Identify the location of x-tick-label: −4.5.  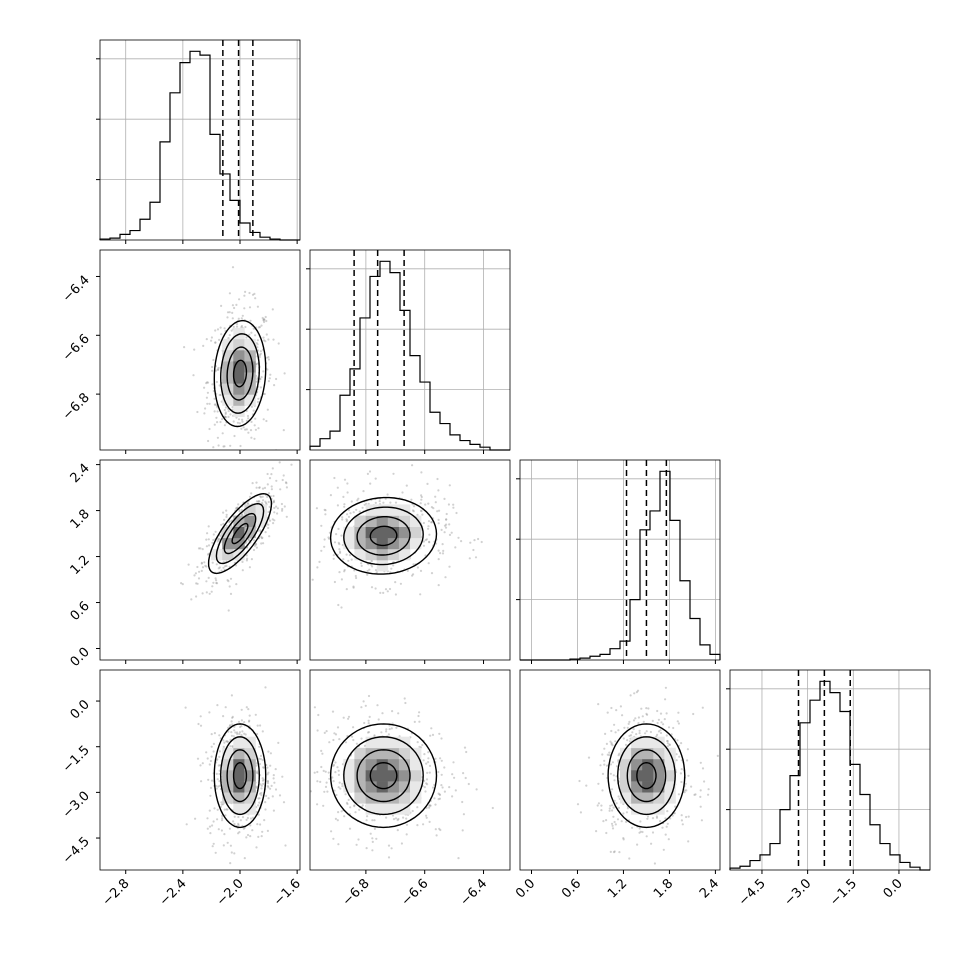
(752, 892).